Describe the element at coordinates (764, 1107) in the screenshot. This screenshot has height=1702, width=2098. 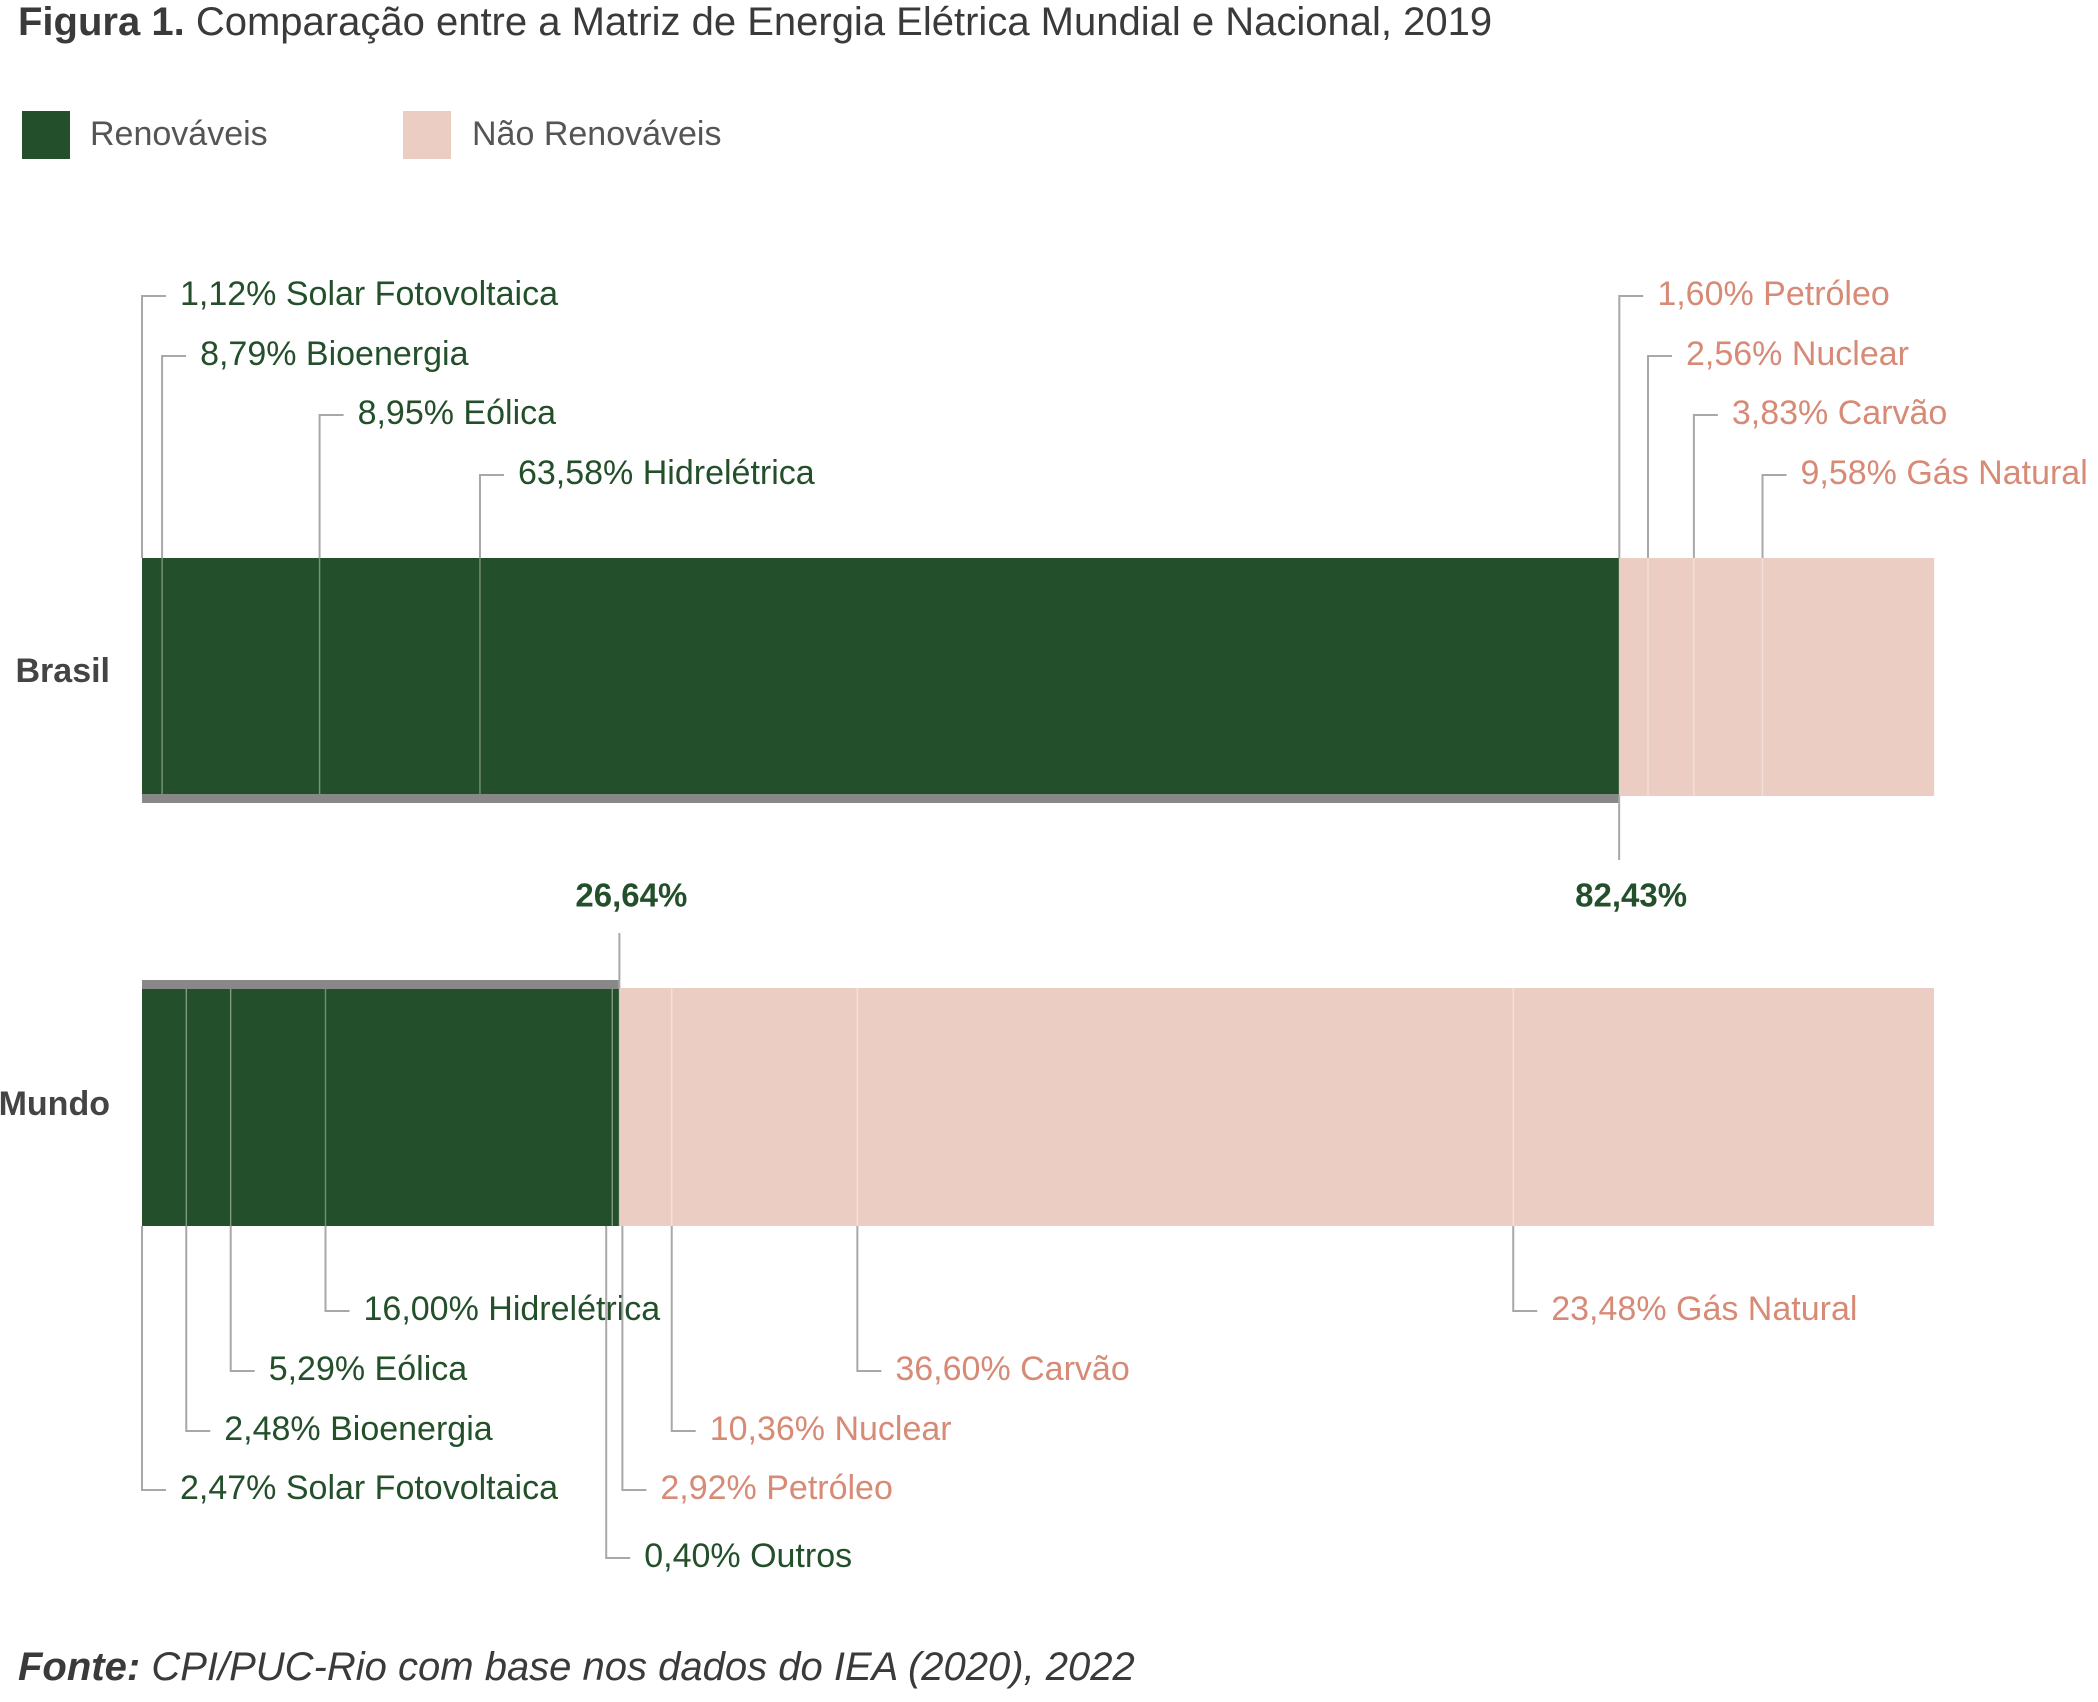
I see `bar-segment-mundo-nuclear` at that location.